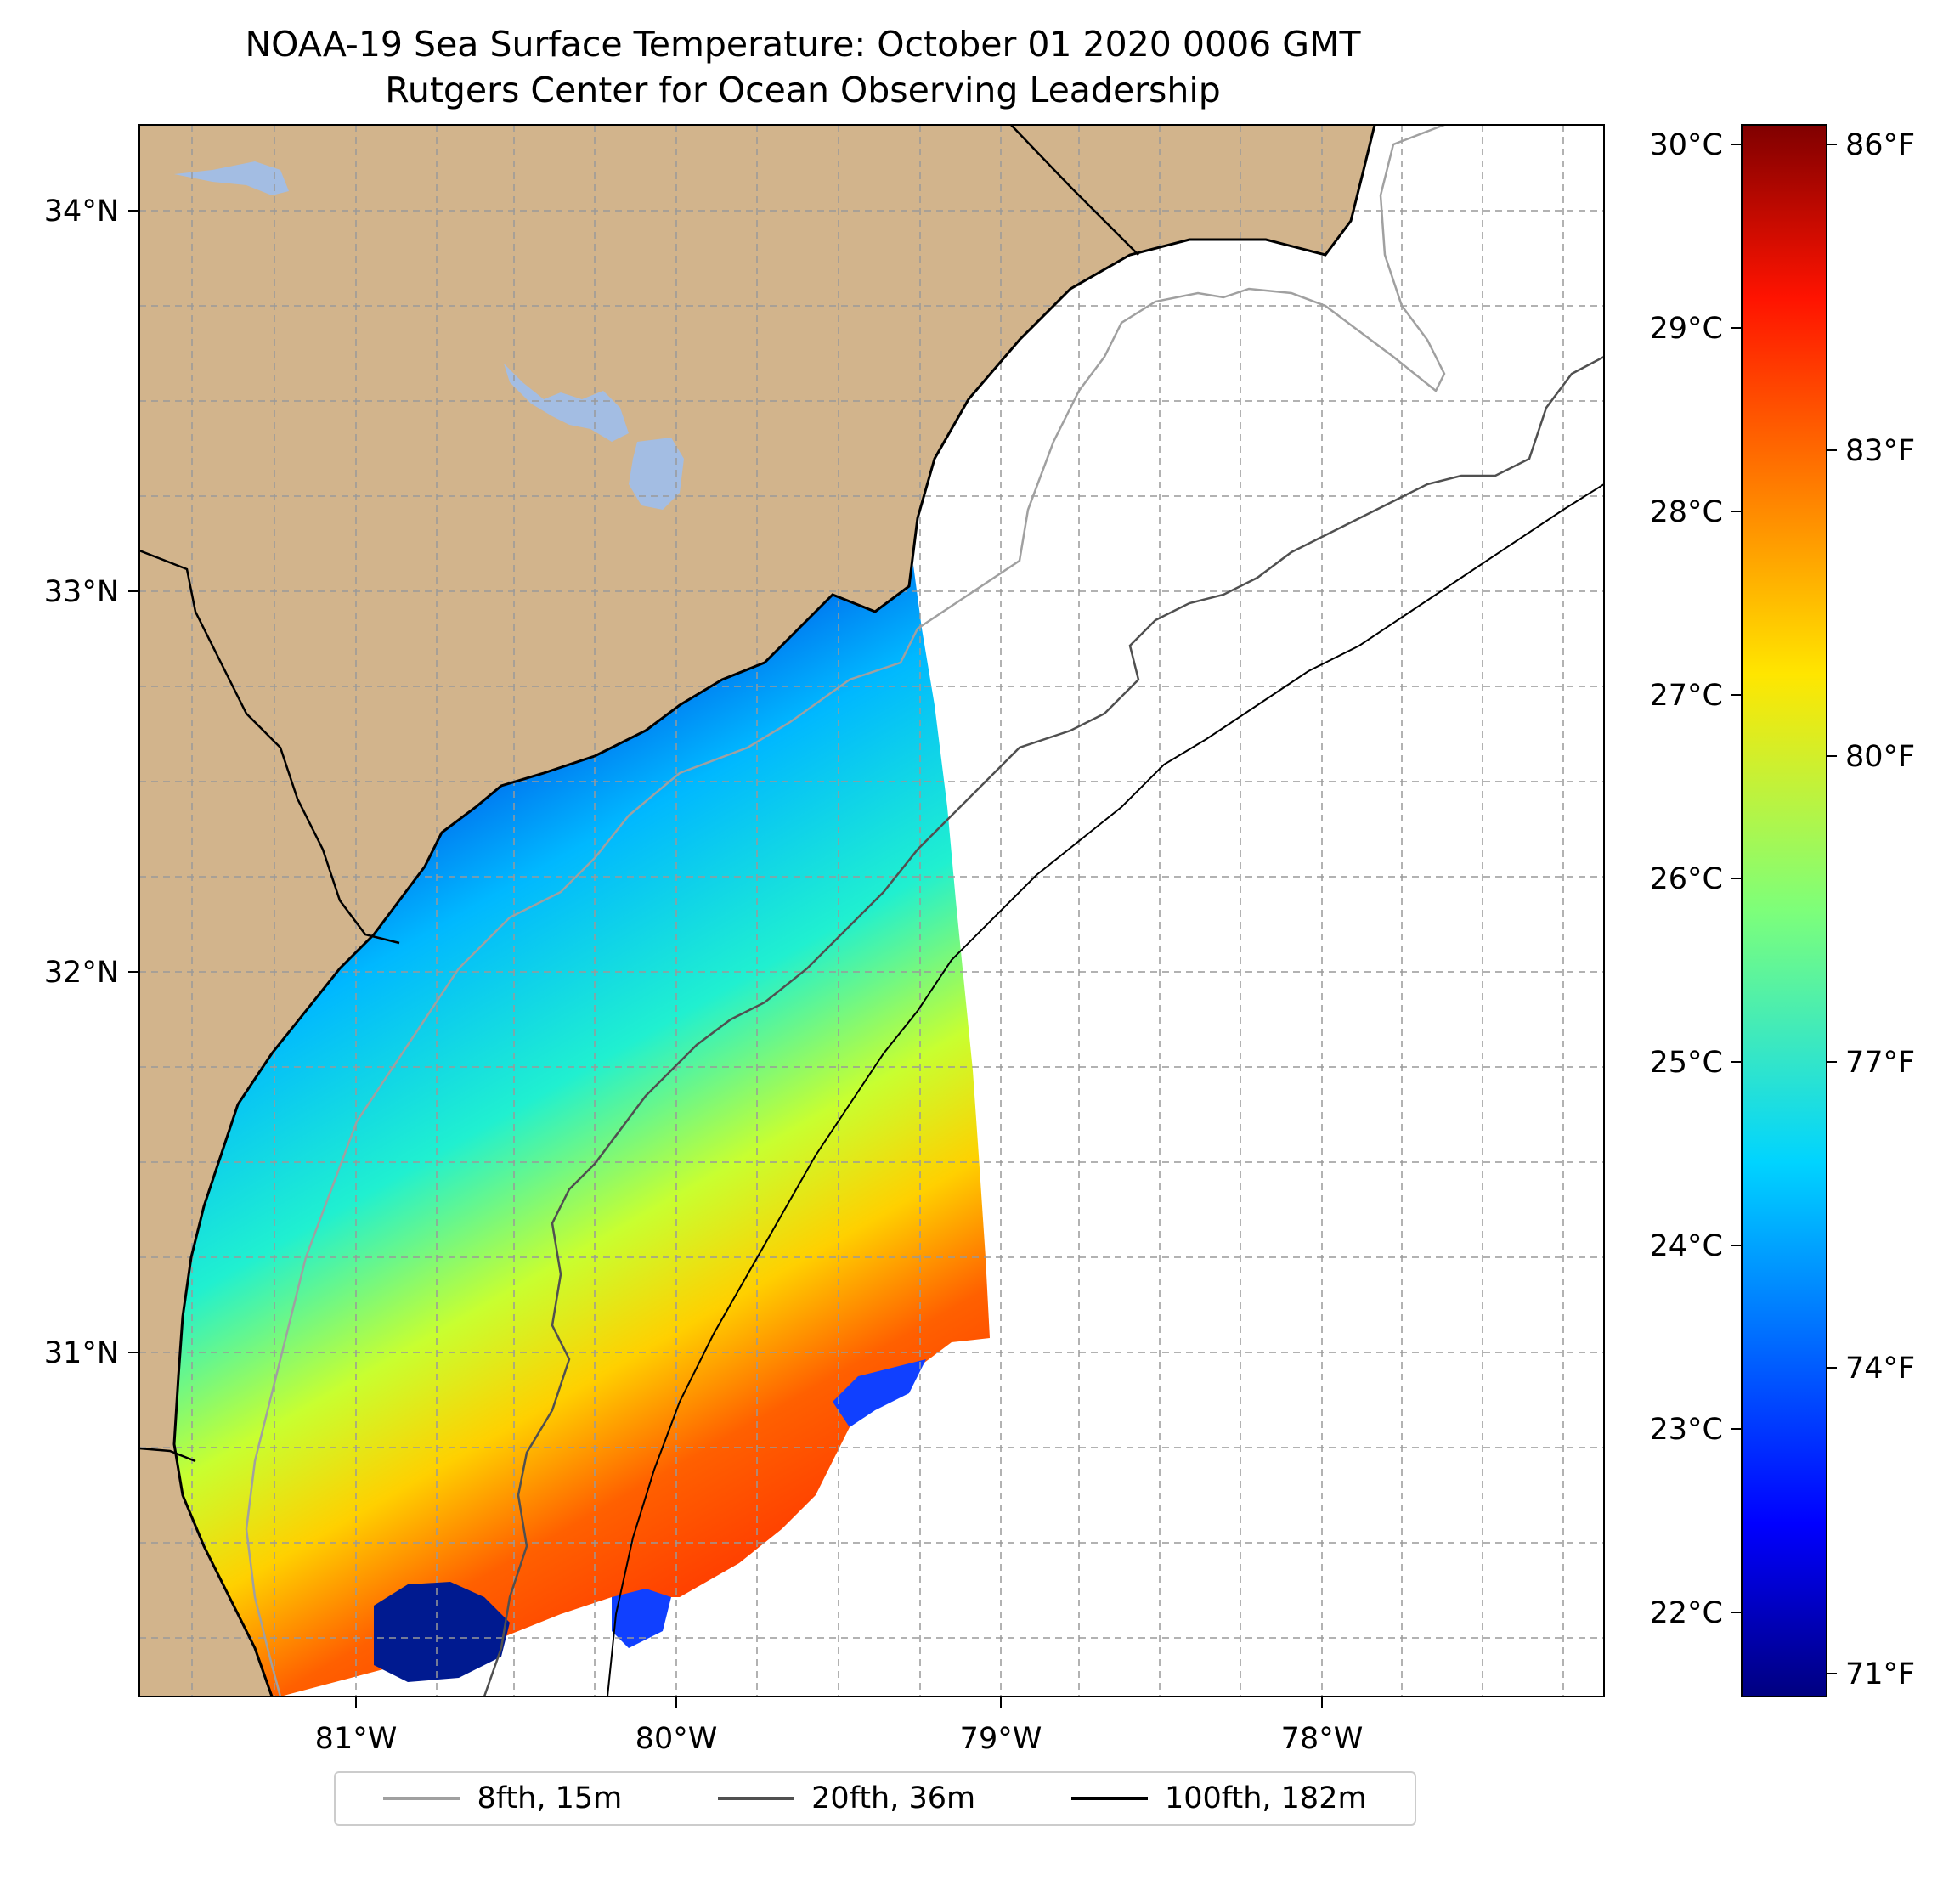 This screenshot has width=1960, height=1880. I want to click on lat-label: 31°N, so click(82, 1353).